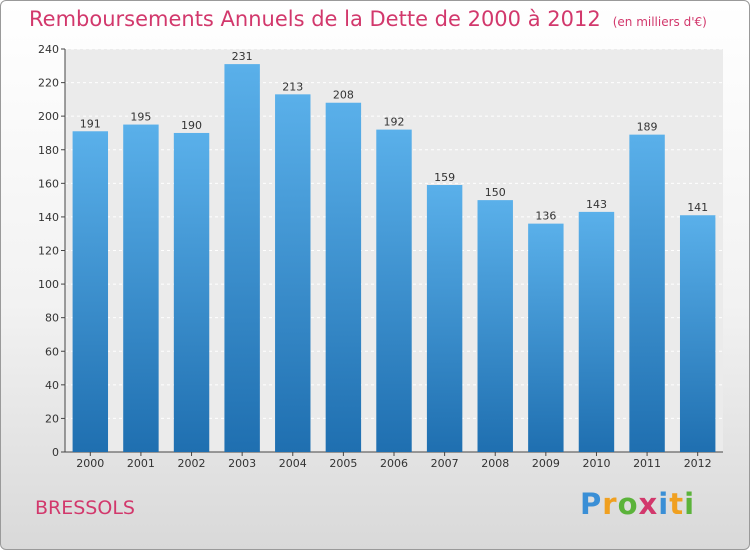 Image resolution: width=750 pixels, height=550 pixels. What do you see at coordinates (591, 504) in the screenshot?
I see `logo-letter: P` at bounding box center [591, 504].